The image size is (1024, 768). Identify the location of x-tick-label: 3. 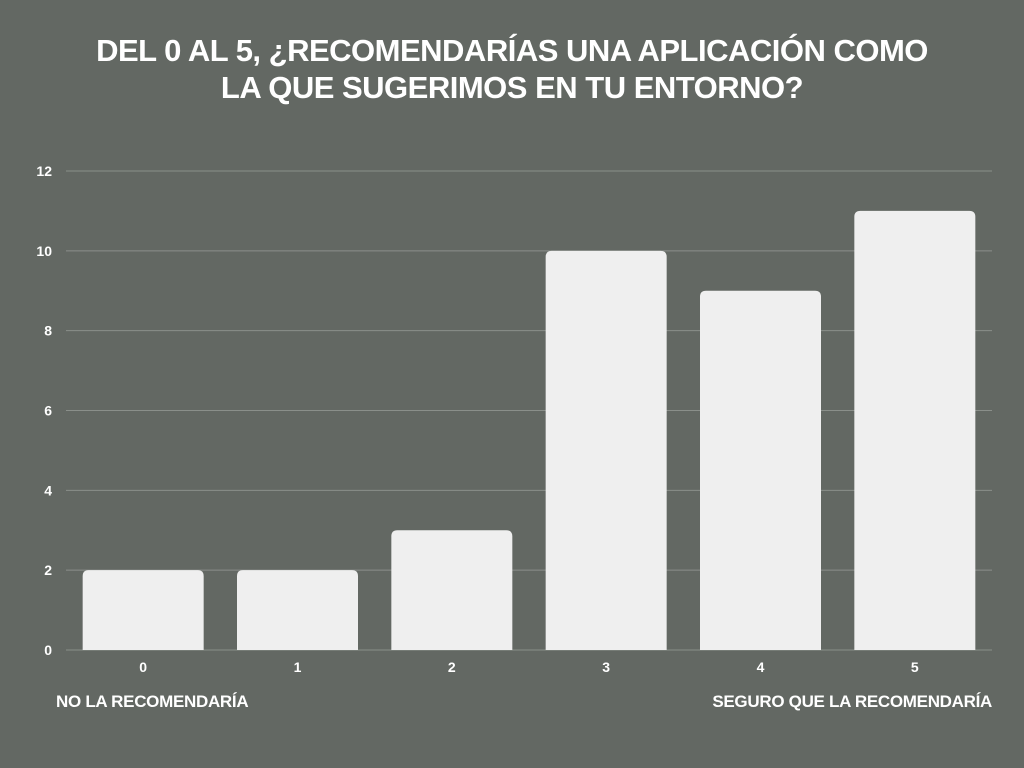
(606, 667).